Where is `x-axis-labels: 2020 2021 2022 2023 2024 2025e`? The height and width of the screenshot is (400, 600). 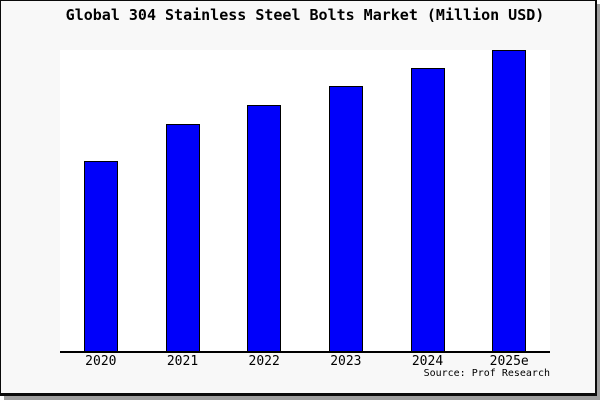 x-axis-labels: 2020 2021 2022 2023 2024 2025e is located at coordinates (305, 361).